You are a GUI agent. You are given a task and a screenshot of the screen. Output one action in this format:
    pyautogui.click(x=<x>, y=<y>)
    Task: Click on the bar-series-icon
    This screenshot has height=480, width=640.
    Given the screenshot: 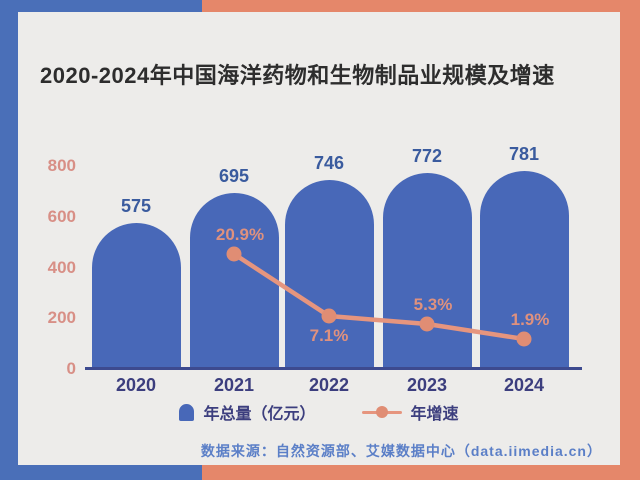 What is the action you would take?
    pyautogui.click(x=187, y=412)
    